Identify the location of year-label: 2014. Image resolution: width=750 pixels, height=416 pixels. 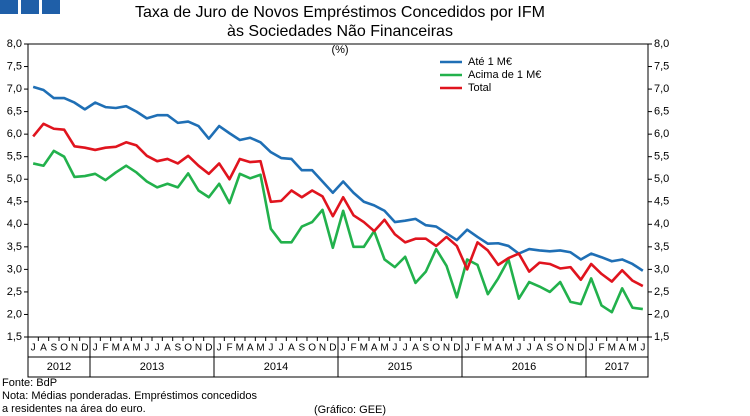
(276, 367).